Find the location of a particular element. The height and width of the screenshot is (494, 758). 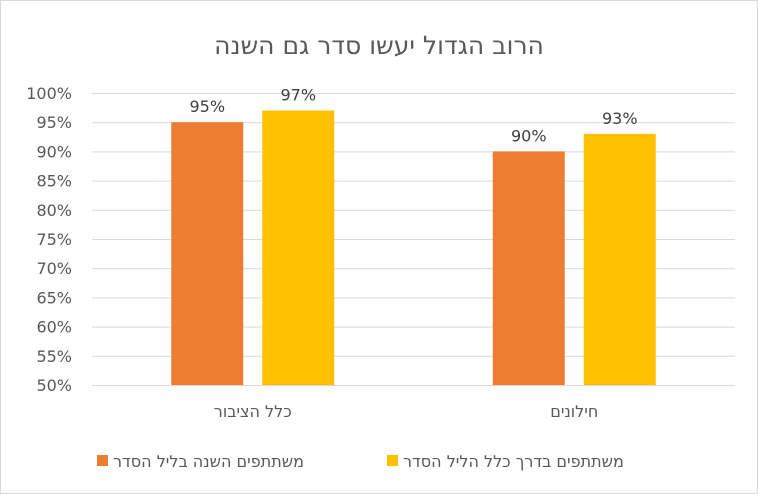

y-axis-ticks: 50% 55% 60% 65% 70% 75% 80% 85% 90% 95% 100% is located at coordinates (49, 239).